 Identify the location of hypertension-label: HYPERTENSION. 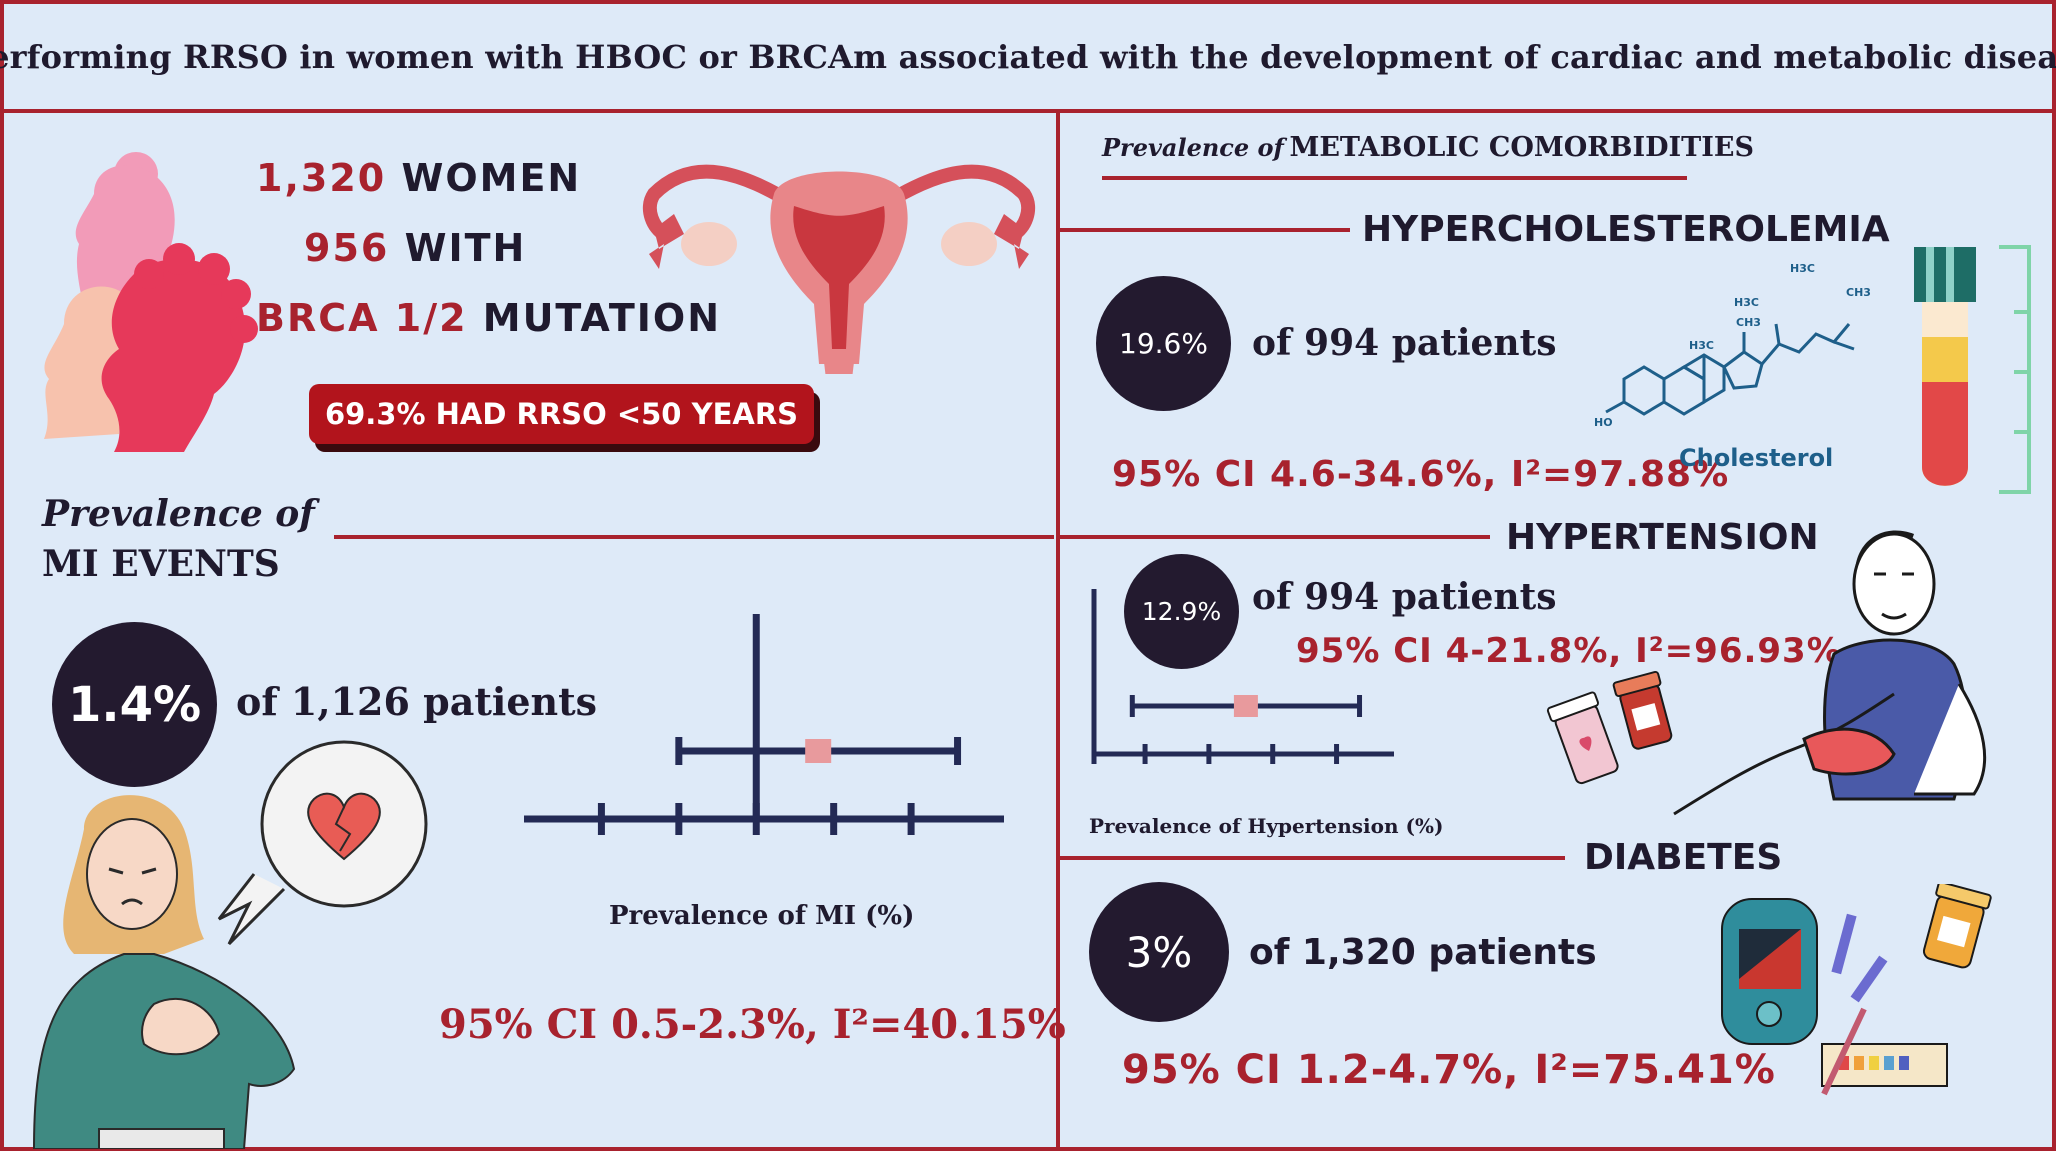
(1662, 537).